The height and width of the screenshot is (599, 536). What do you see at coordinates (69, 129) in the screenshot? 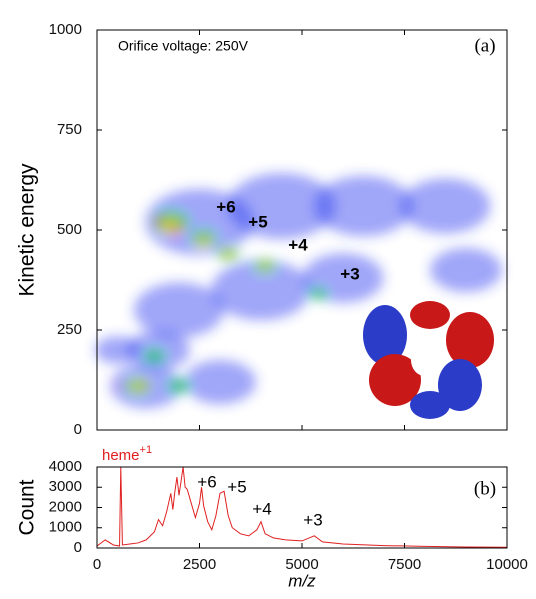
I see `y-tick-label: 750` at bounding box center [69, 129].